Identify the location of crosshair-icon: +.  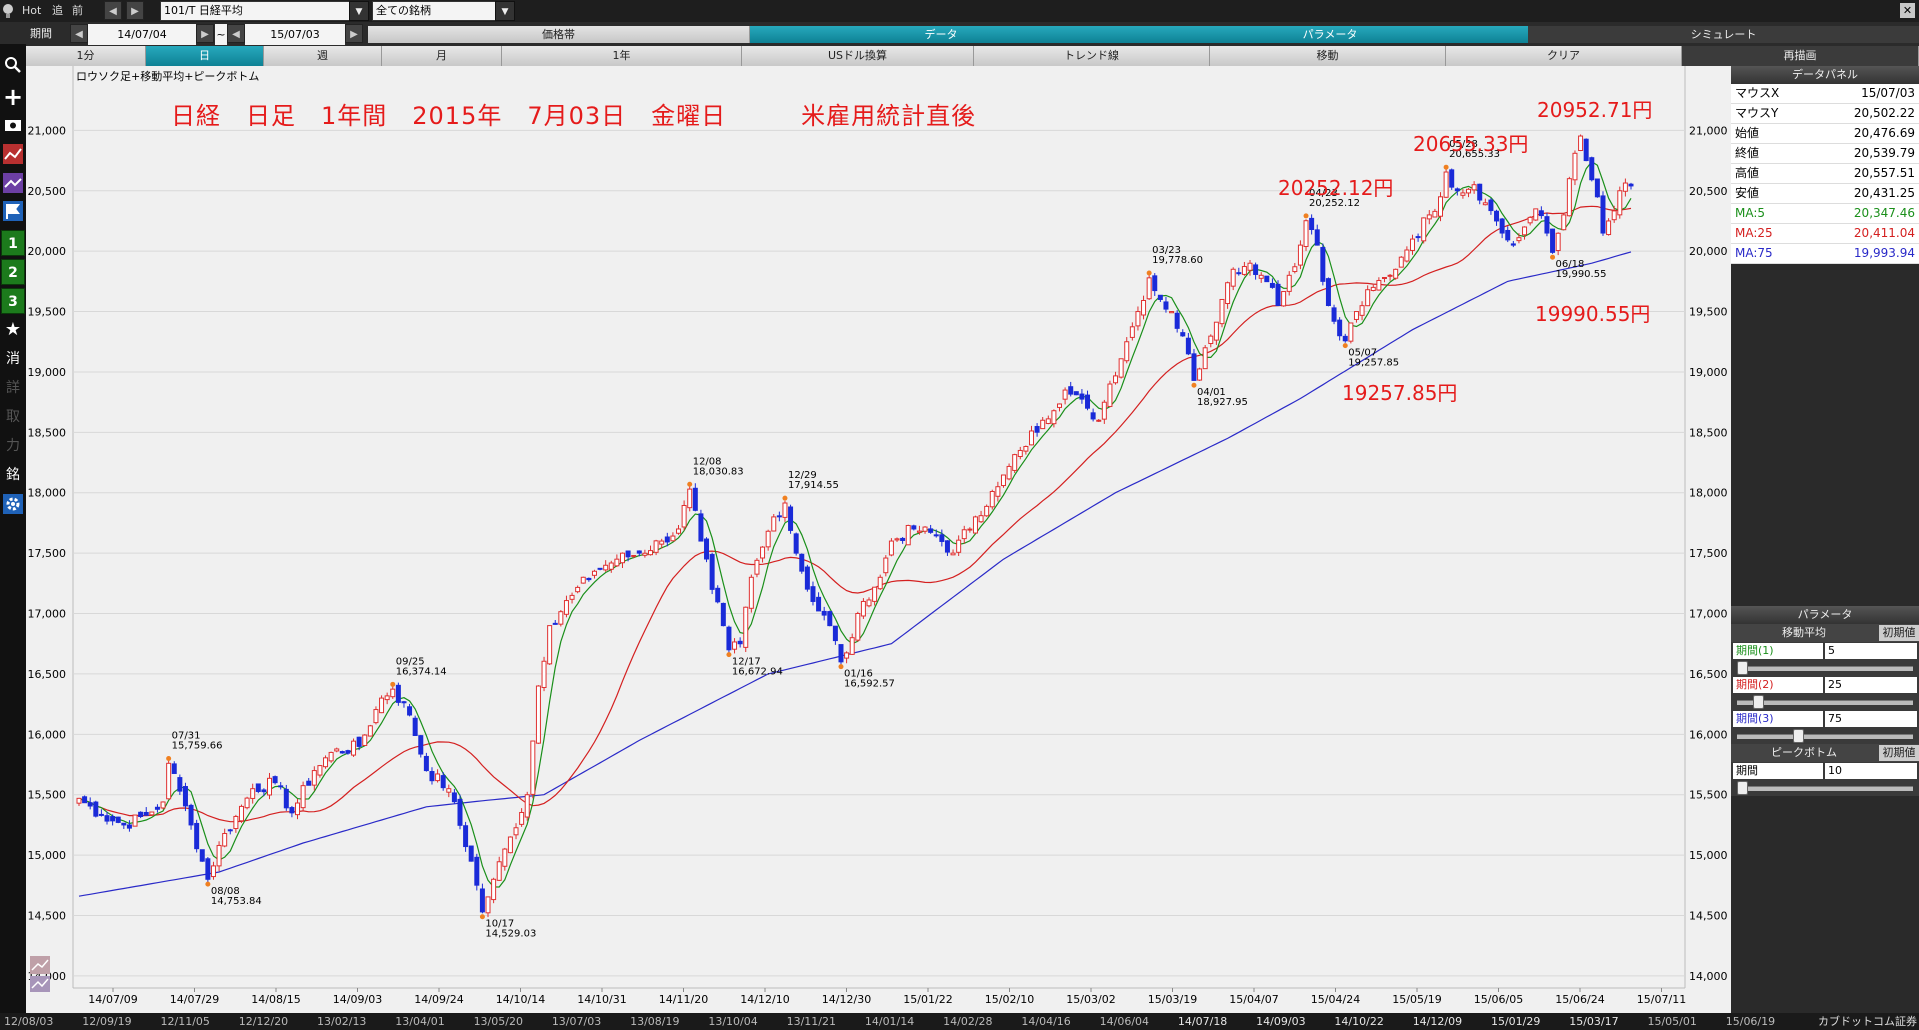
(13, 97).